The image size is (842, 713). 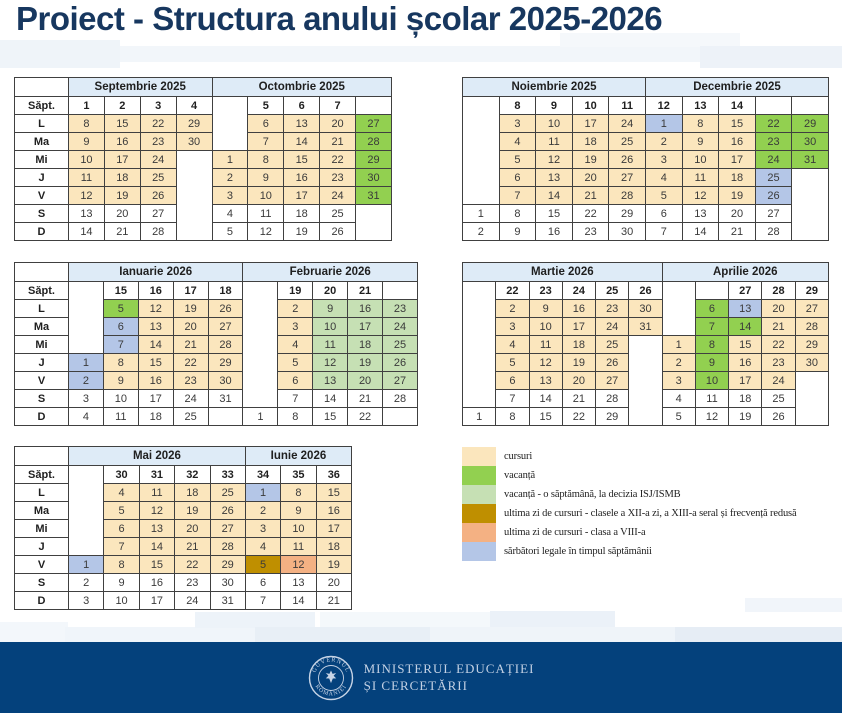 I want to click on date-cell: 3, so click(x=86, y=398).